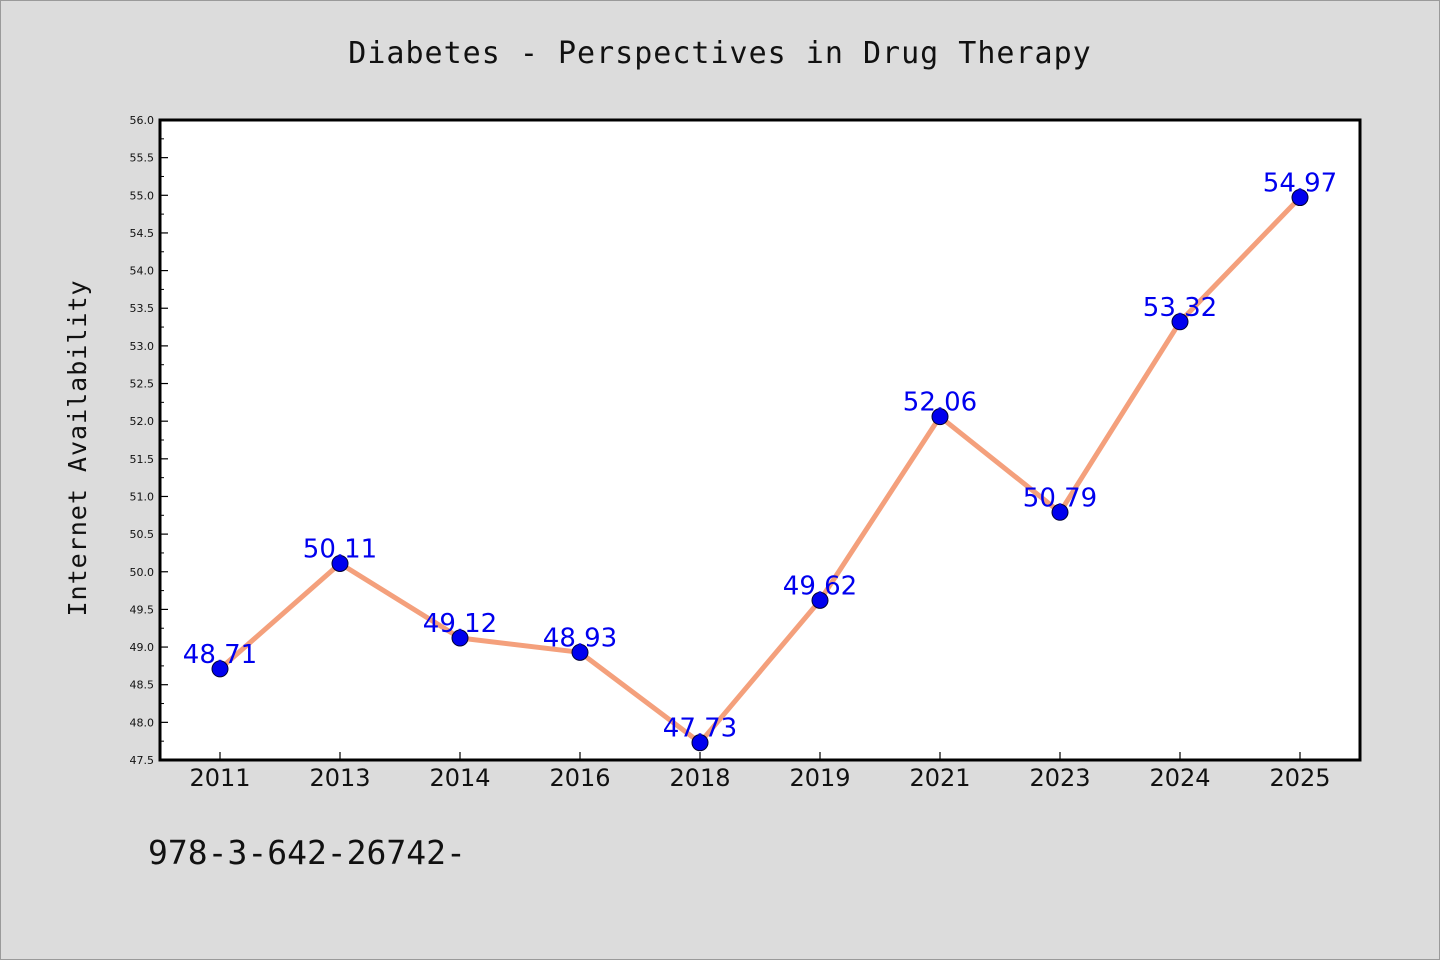 The height and width of the screenshot is (960, 1440). I want to click on y-tick-label: 53.0, so click(142, 346).